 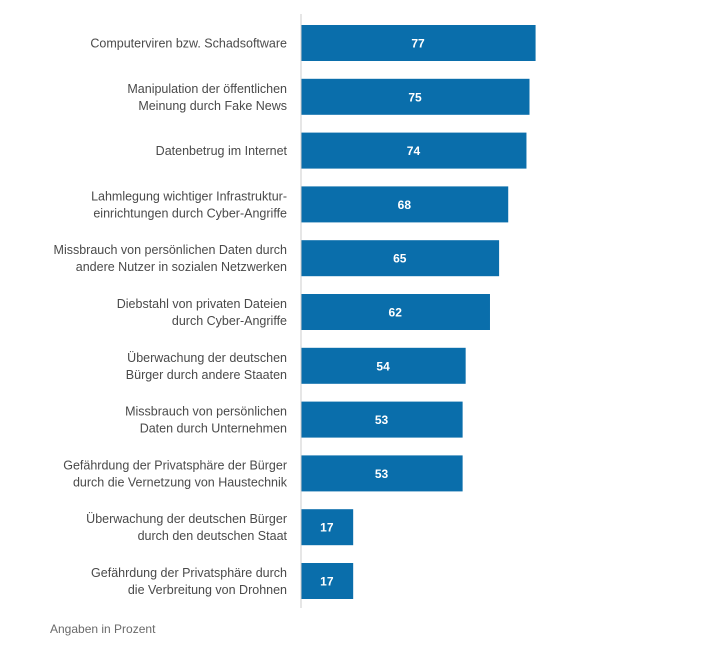 What do you see at coordinates (207, 590) in the screenshot?
I see `category-label-line: die Verbreitung von Drohnen` at bounding box center [207, 590].